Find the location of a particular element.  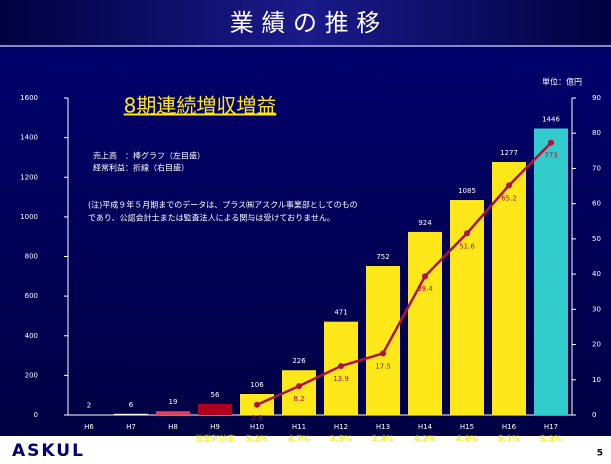

bar-label: 6 is located at coordinates (131, 405).